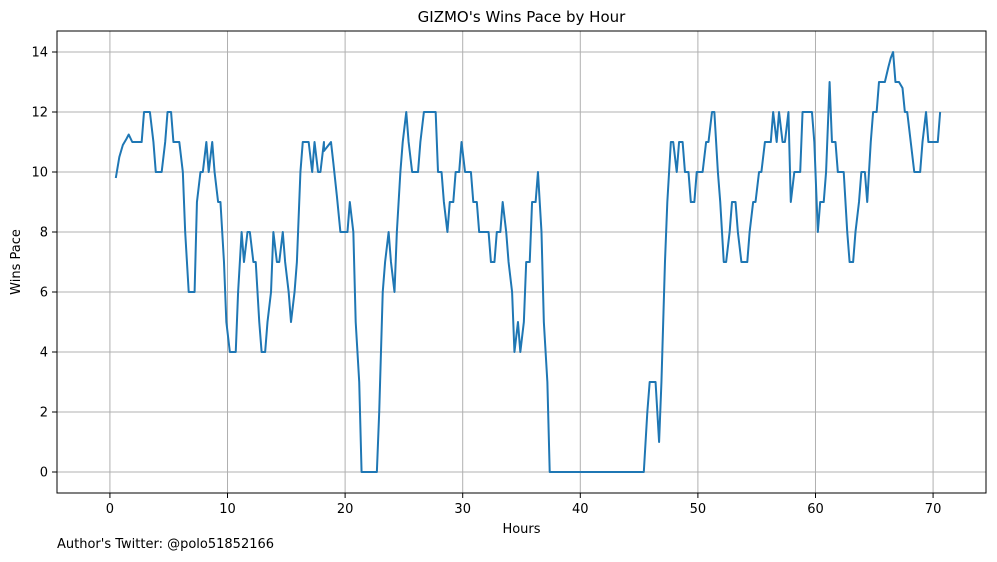  What do you see at coordinates (166, 544) in the screenshot?
I see `author-footnote: Author's Twitter: @polo51852166` at bounding box center [166, 544].